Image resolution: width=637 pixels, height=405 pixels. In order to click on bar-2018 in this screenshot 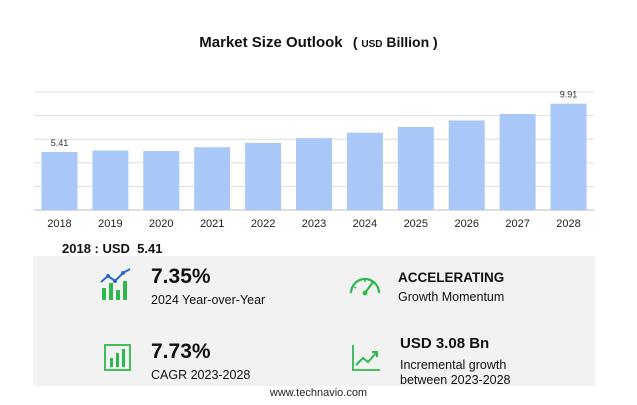, I will do `click(59, 180)`.